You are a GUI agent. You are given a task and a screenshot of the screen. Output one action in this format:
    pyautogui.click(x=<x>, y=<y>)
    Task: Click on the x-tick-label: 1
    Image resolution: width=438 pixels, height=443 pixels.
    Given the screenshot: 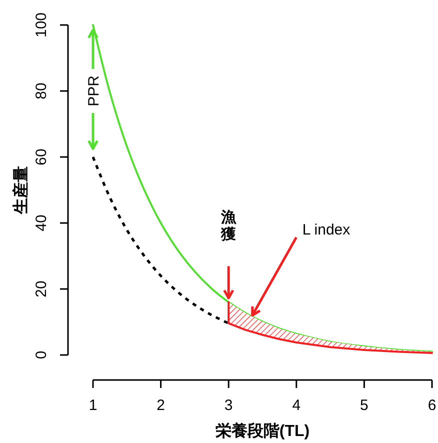 What is the action you would take?
    pyautogui.click(x=93, y=405)
    